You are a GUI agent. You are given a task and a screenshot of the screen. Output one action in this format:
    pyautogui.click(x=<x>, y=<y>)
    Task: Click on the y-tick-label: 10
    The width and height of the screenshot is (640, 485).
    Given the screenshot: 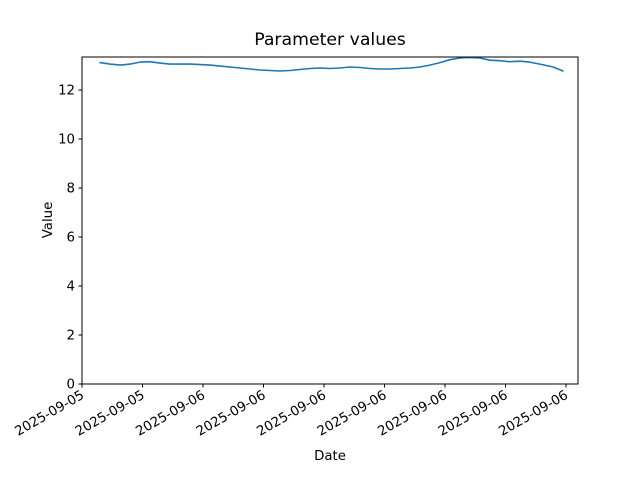 What is the action you would take?
    pyautogui.click(x=66, y=139)
    